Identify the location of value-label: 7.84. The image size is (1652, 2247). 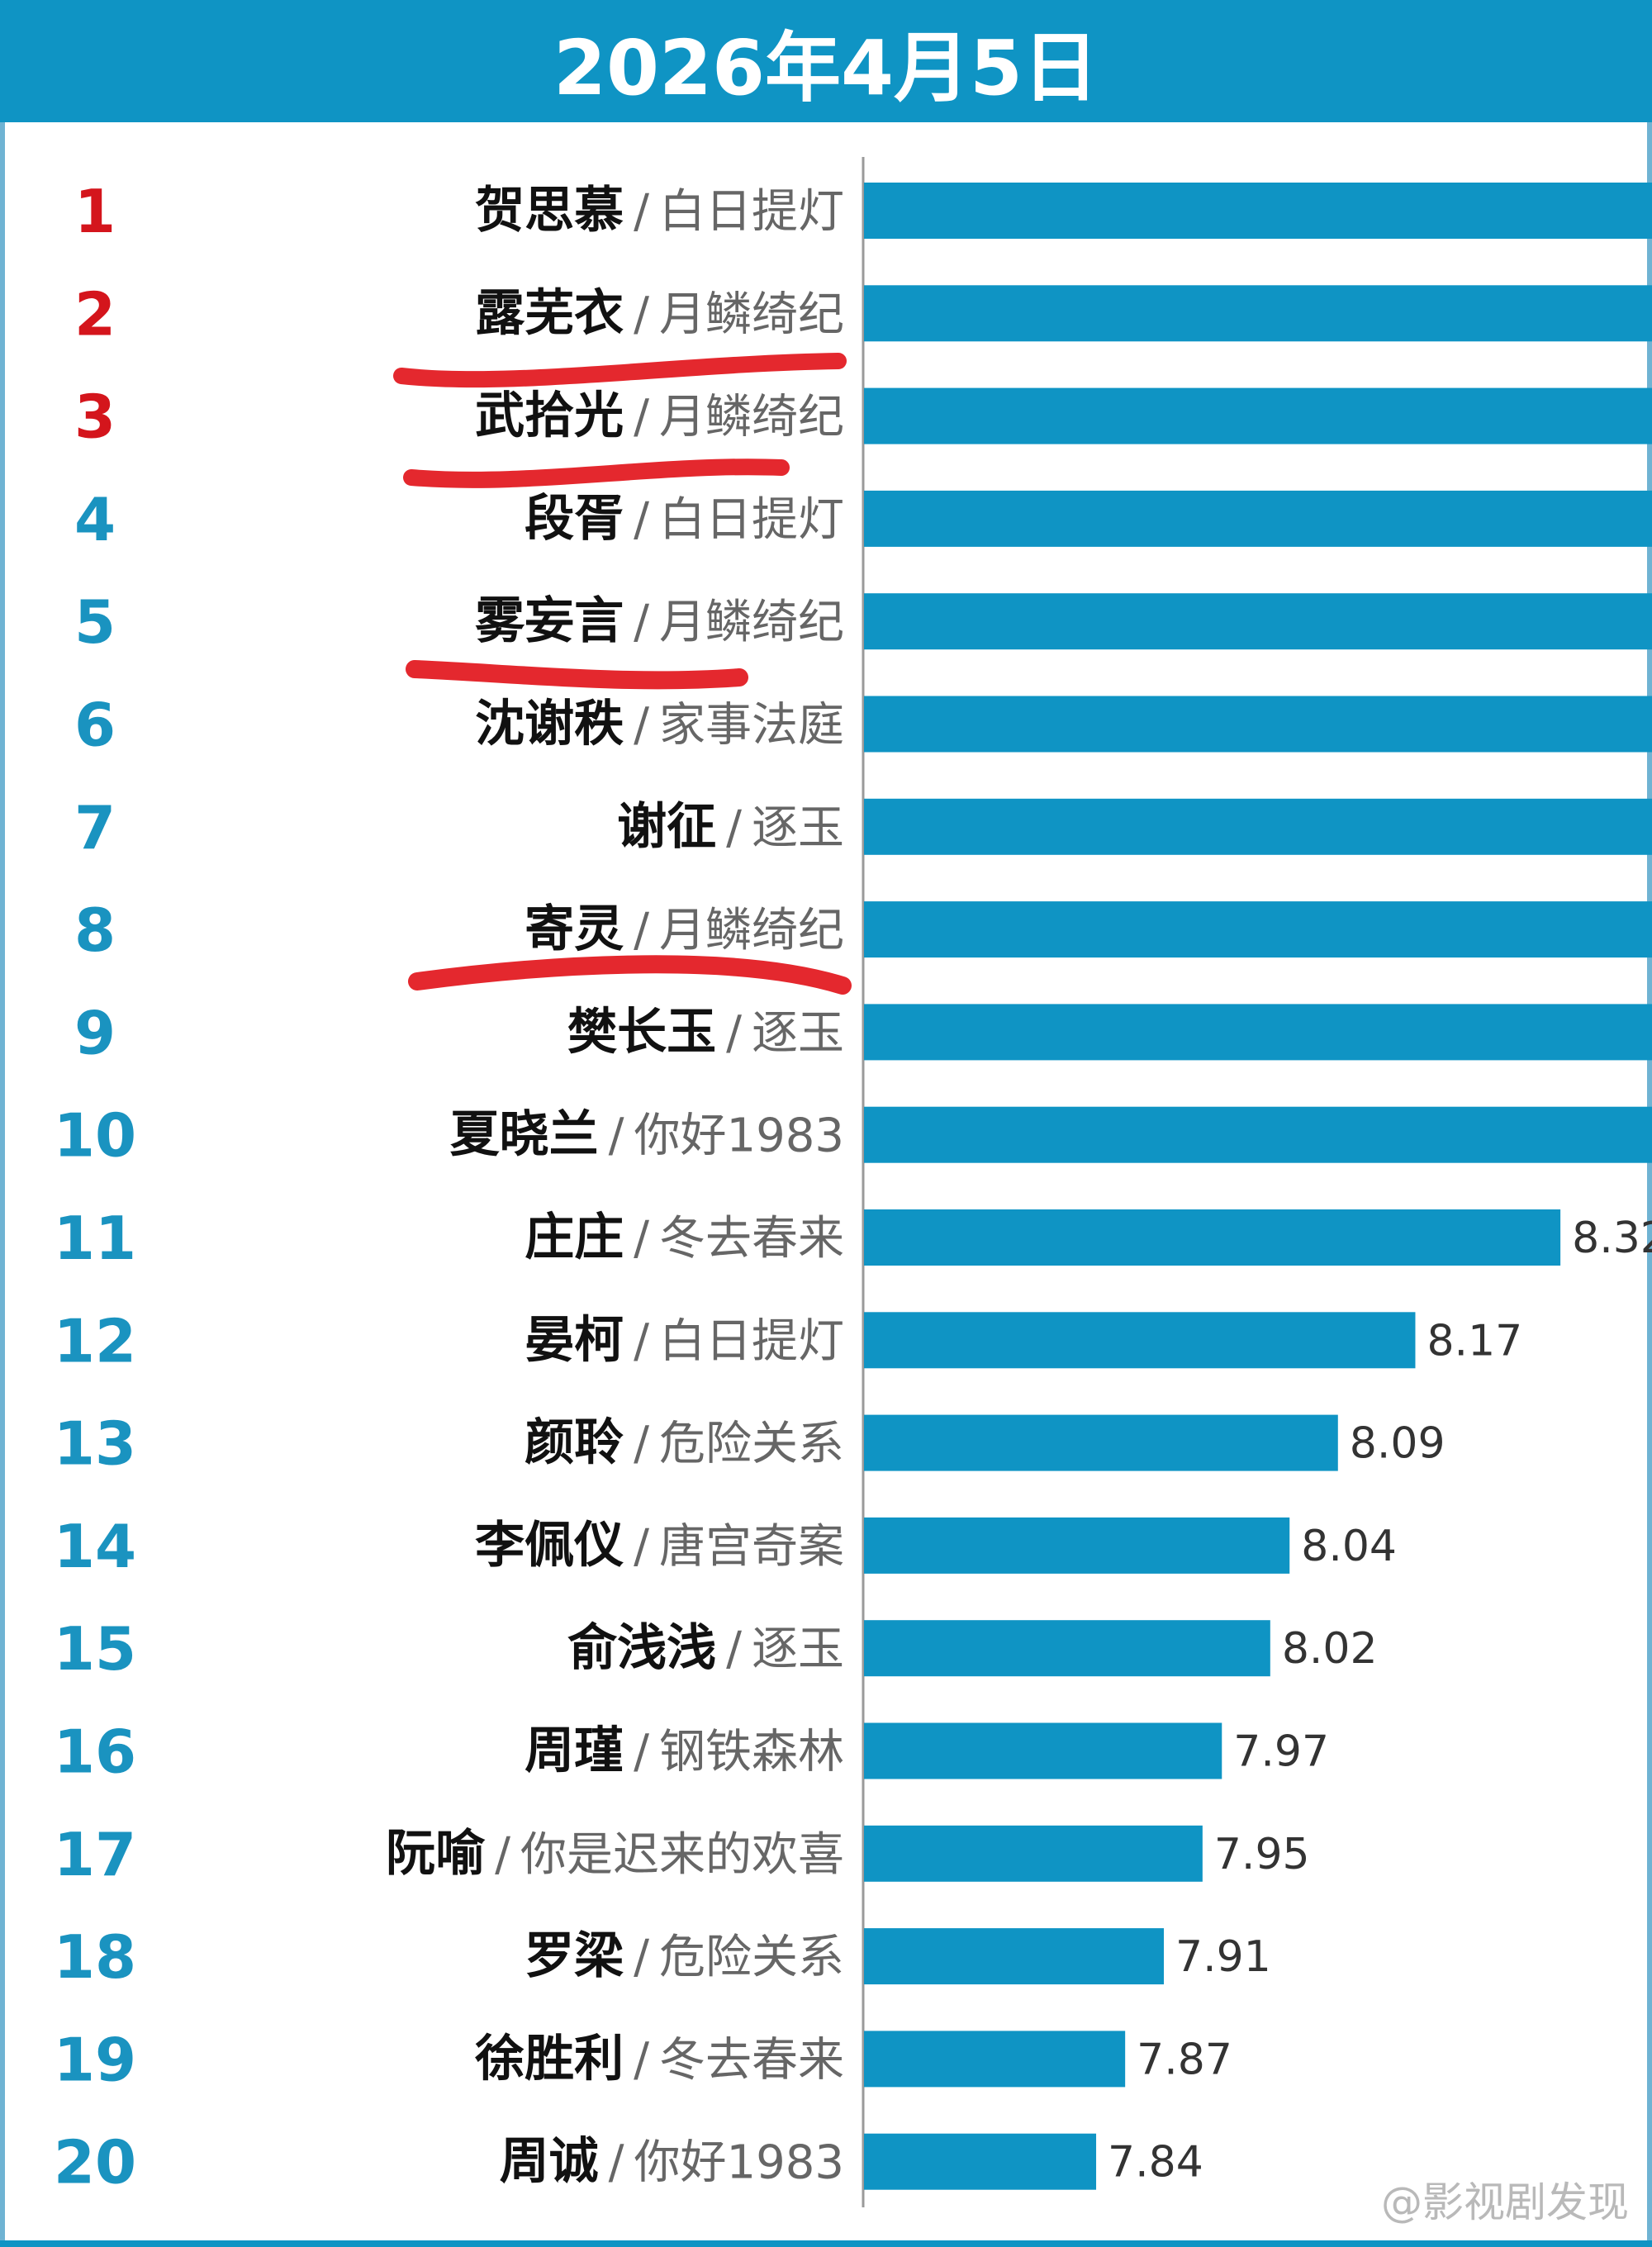
(1155, 2163).